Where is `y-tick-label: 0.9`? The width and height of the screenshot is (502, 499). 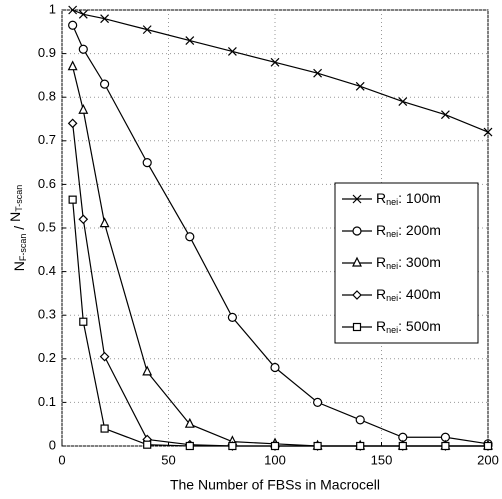 y-tick-label: 0.9 is located at coordinates (47, 52).